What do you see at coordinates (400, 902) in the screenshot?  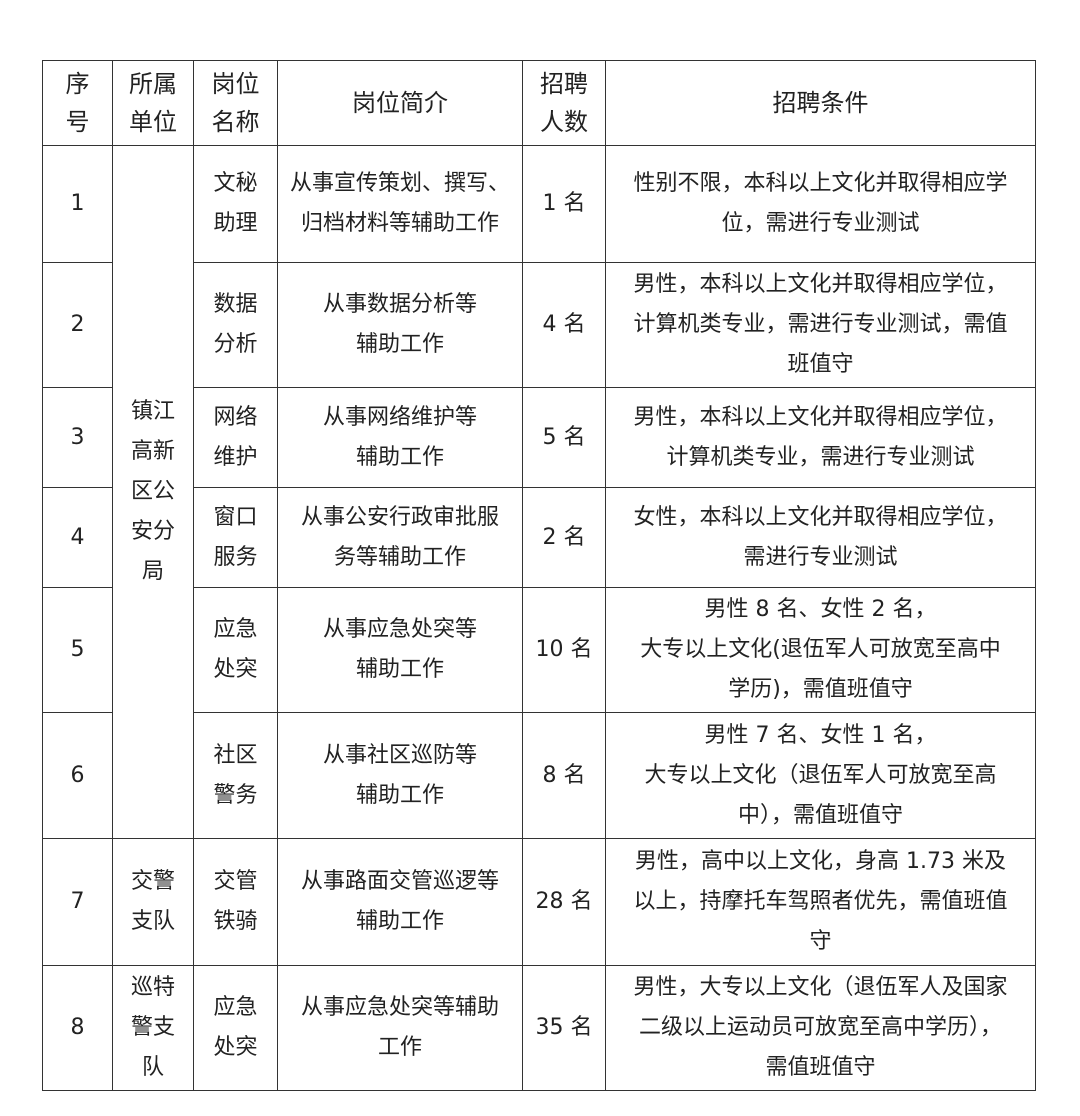 I see `post-desc: 从事路面交管巡逻等 辅助工作` at bounding box center [400, 902].